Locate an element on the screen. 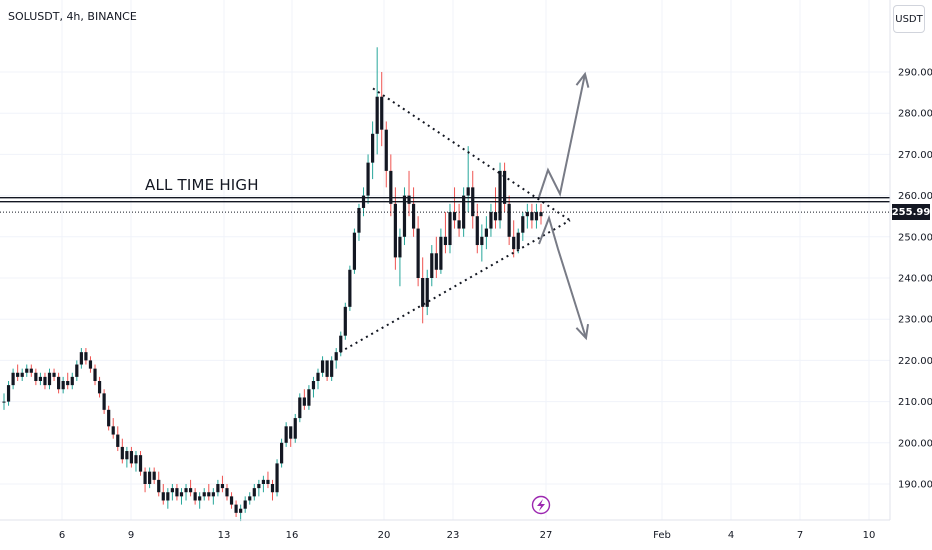 The width and height of the screenshot is (932, 550). currency-button: USDT is located at coordinates (909, 19).